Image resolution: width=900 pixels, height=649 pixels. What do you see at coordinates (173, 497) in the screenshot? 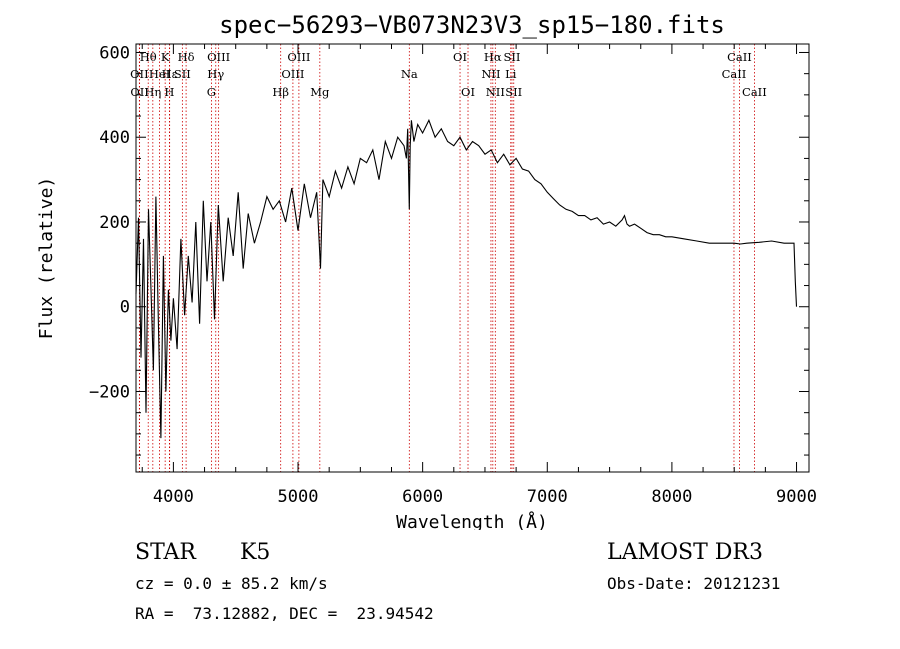
I see `x-tick-label: 4000` at bounding box center [173, 497].